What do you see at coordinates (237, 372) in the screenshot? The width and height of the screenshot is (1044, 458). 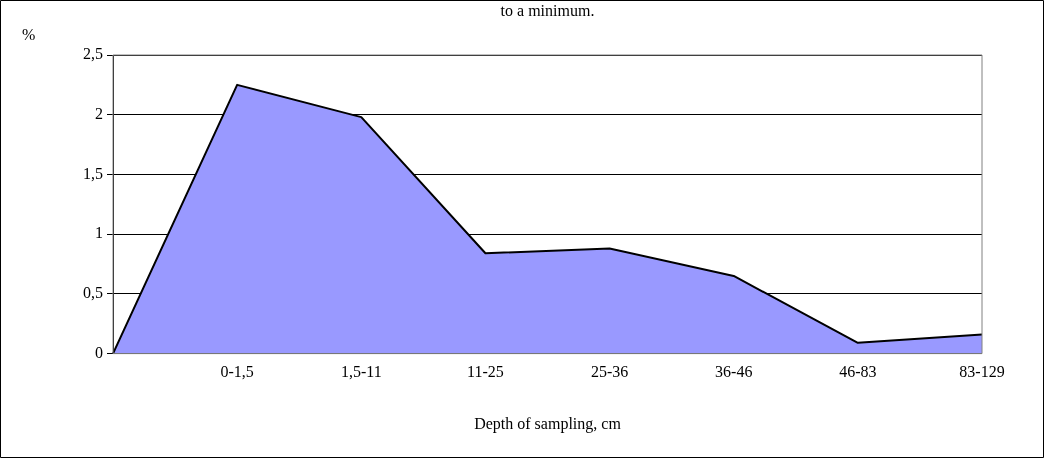 I see `x-tick-label: 0-1,5` at bounding box center [237, 372].